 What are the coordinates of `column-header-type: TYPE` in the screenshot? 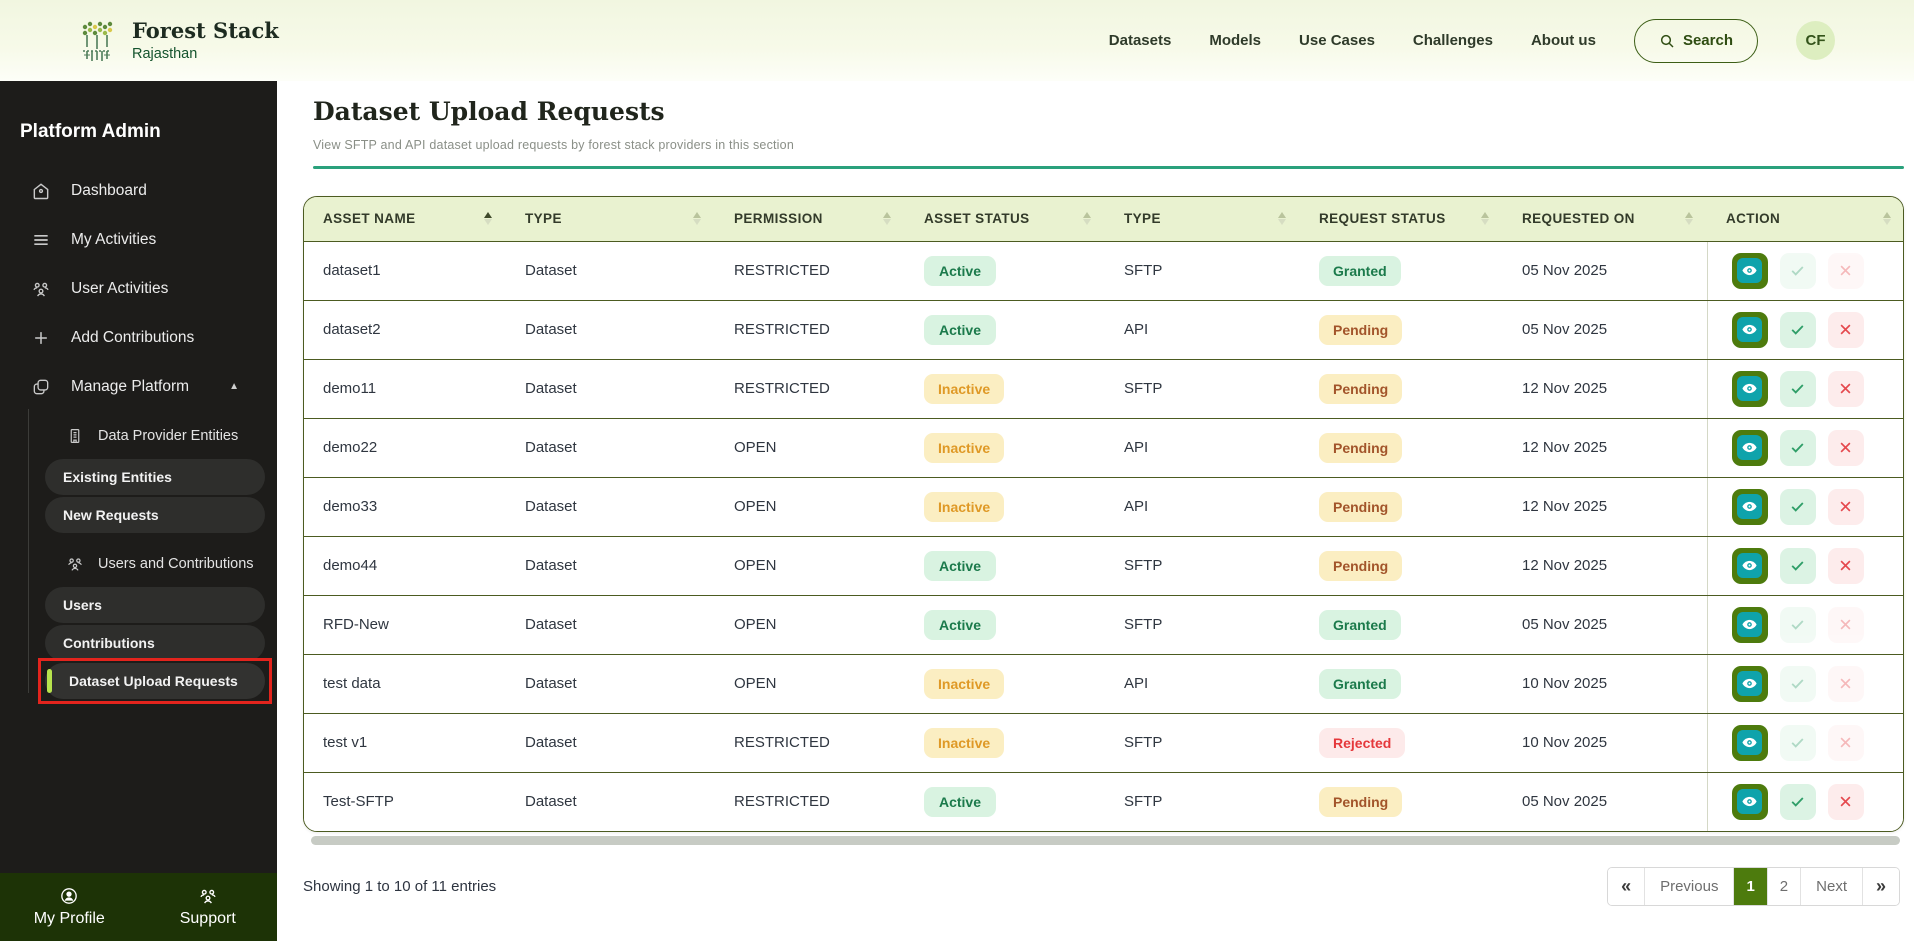 It's located at (610, 219).